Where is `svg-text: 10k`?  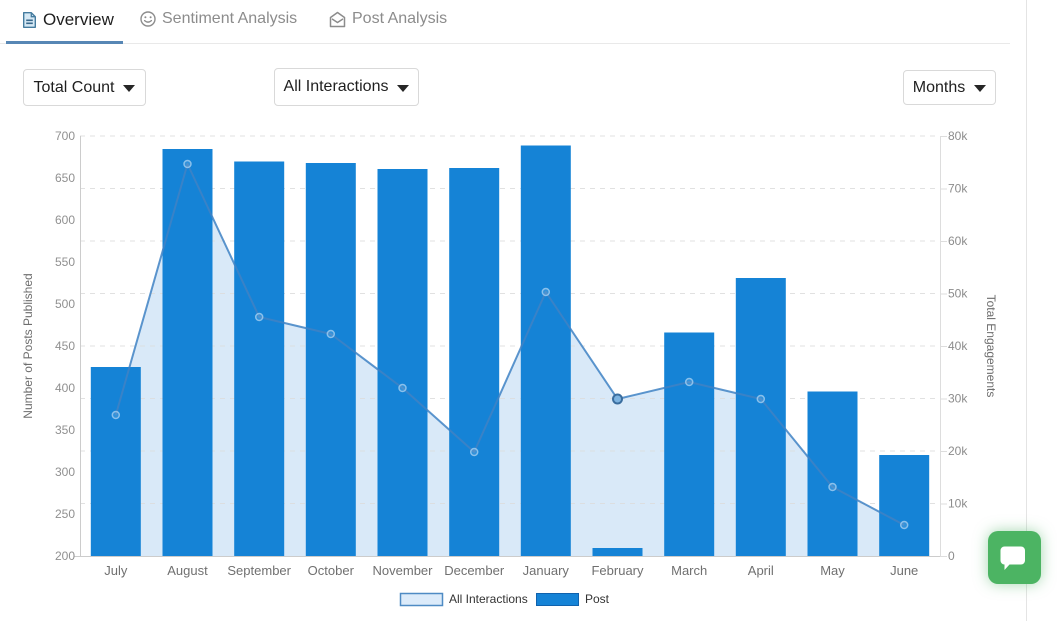
svg-text: 10k is located at coordinates (958, 504).